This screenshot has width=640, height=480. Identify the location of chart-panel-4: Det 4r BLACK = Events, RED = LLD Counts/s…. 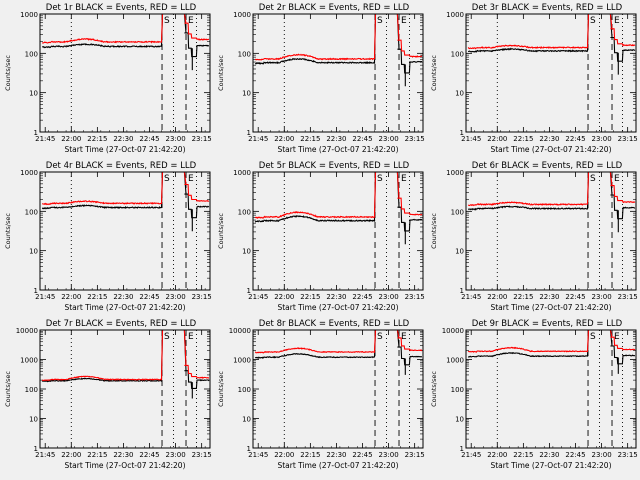
(108, 236).